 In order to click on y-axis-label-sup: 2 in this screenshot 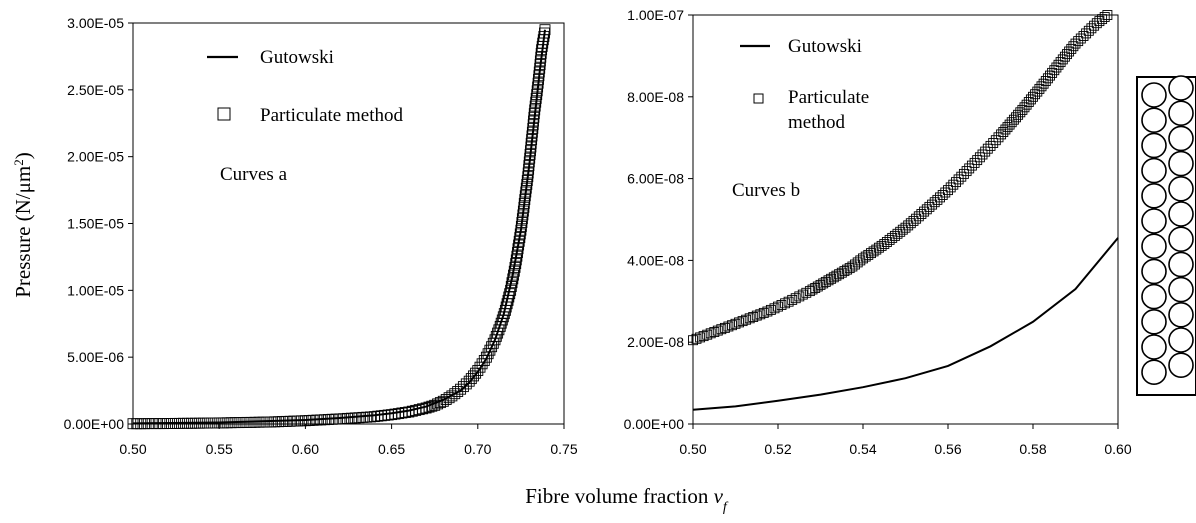, I will do `click(18, 162)`.